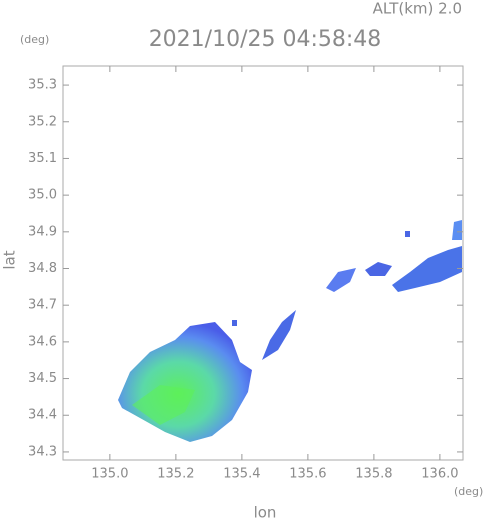 This screenshot has width=491, height=525. Describe the element at coordinates (34, 39) in the screenshot. I see `y-unit: (deg)` at that location.